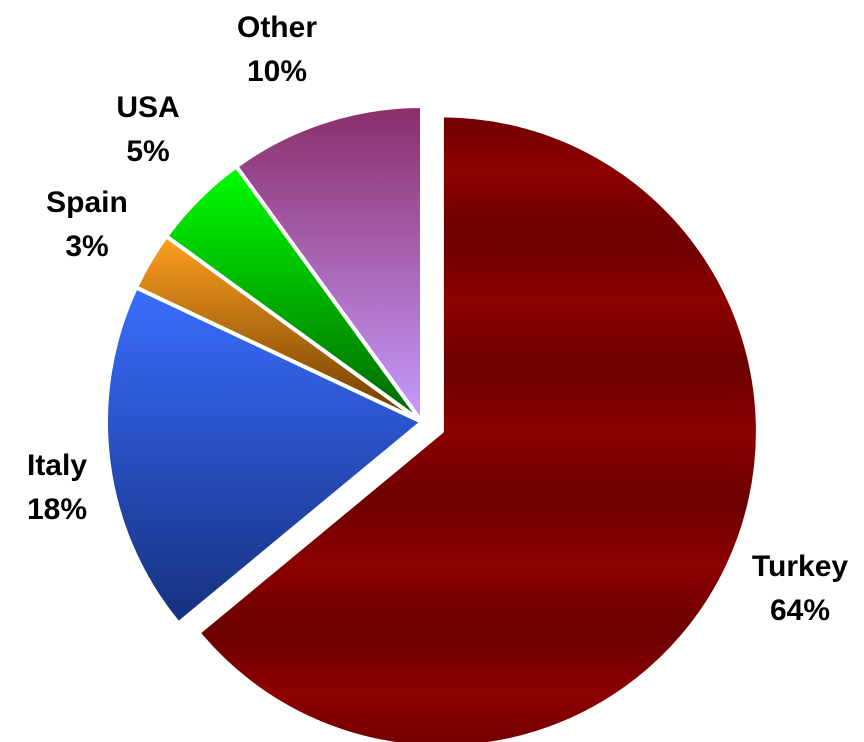 Image resolution: width=864 pixels, height=742 pixels. I want to click on slice-percent-other: 10%, so click(277, 71).